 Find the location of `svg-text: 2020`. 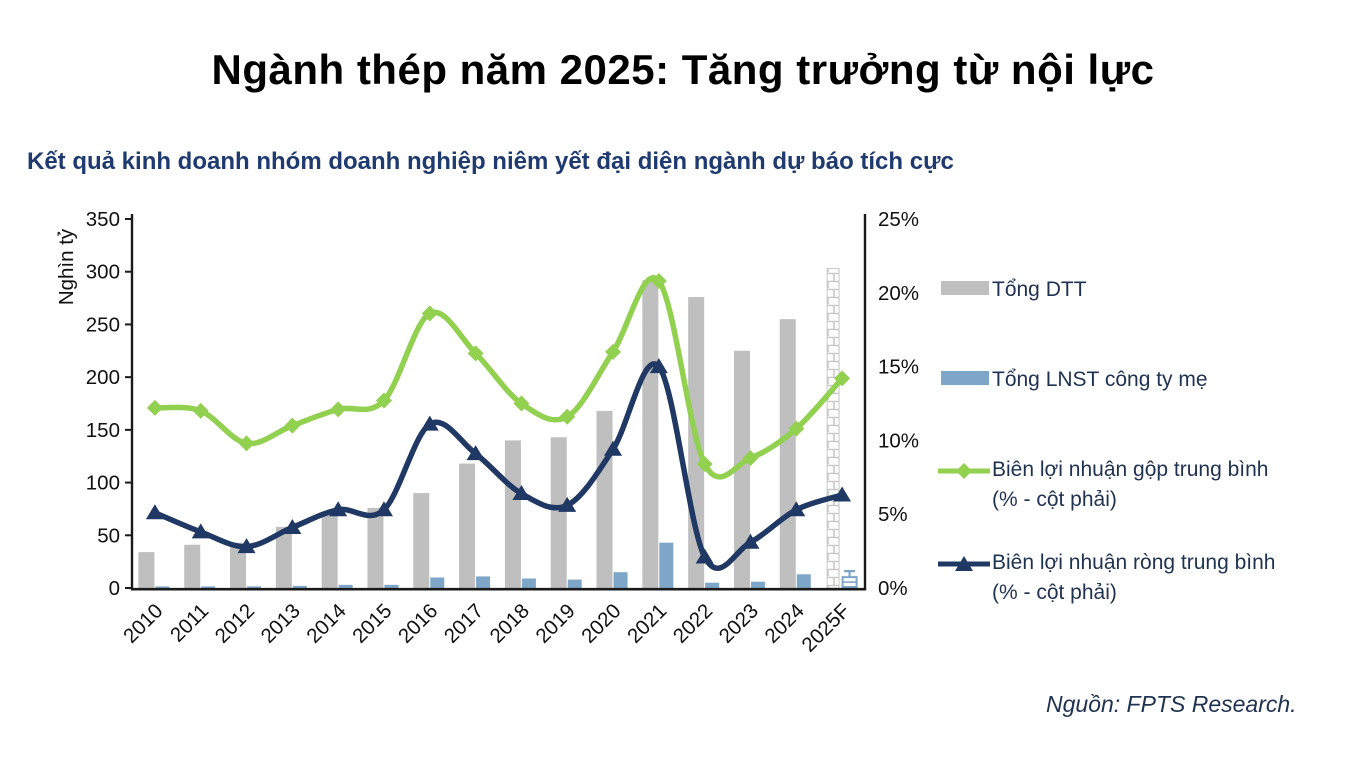

svg-text: 2020 is located at coordinates (601, 623).